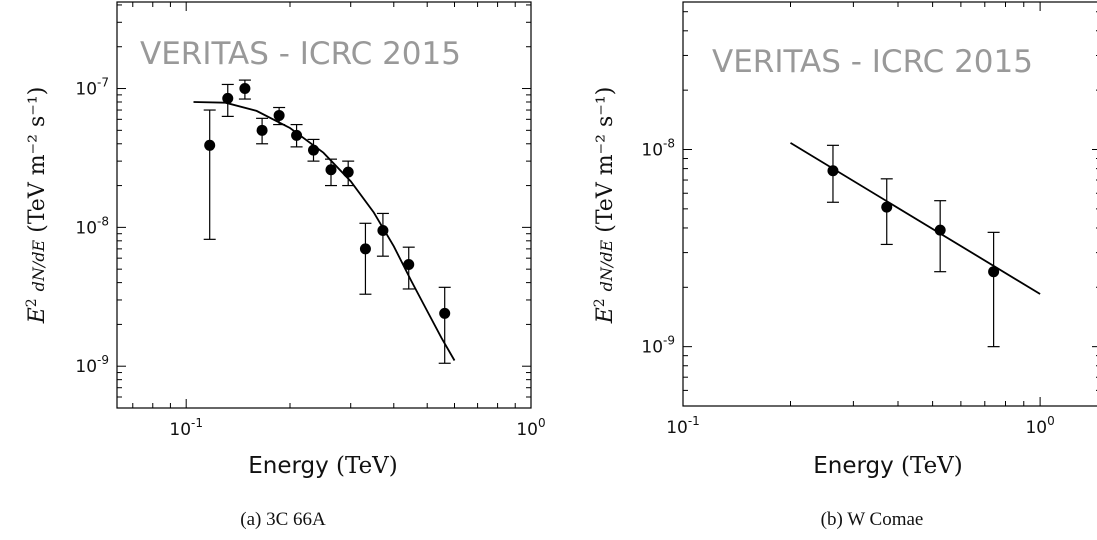 Image resolution: width=1097 pixels, height=540 pixels. I want to click on caption-a: (a) 3C 66A, so click(283, 519).